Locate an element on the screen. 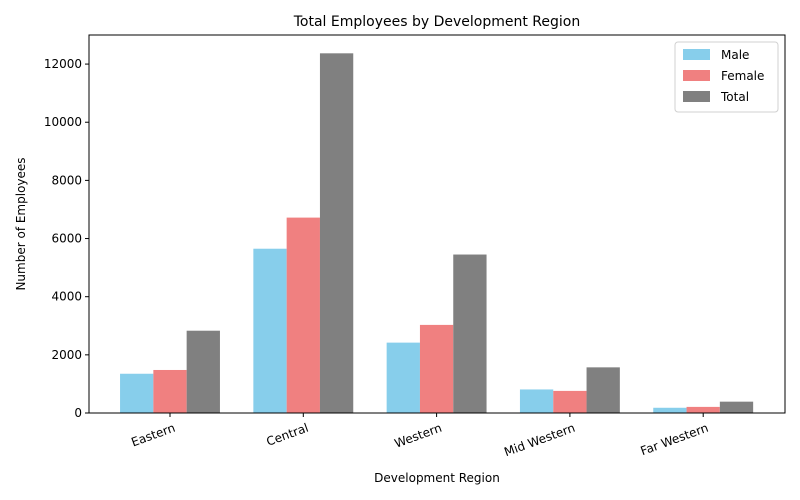 The image size is (800, 500). bar-female-far-western is located at coordinates (703, 409).